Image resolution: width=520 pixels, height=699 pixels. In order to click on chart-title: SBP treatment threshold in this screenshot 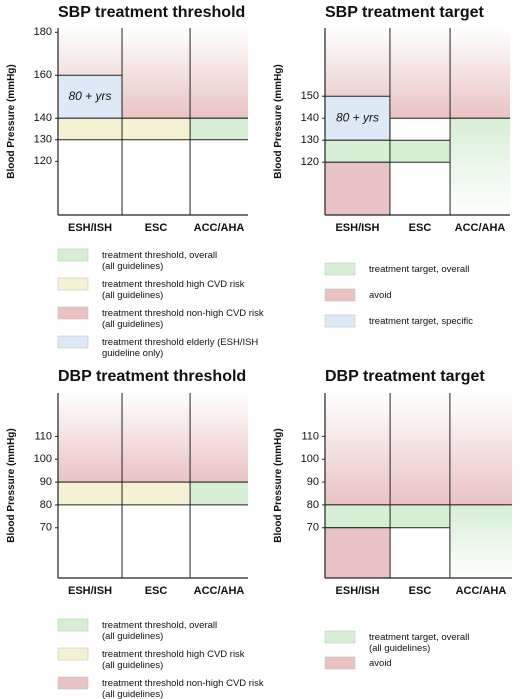, I will do `click(151, 12)`.